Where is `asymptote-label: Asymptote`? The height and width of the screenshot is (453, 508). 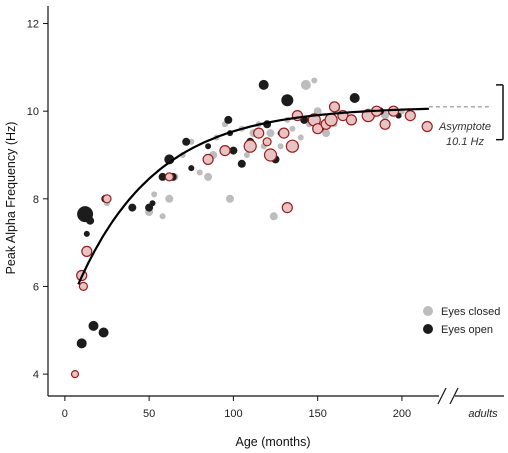 asymptote-label: Asymptote is located at coordinates (464, 127).